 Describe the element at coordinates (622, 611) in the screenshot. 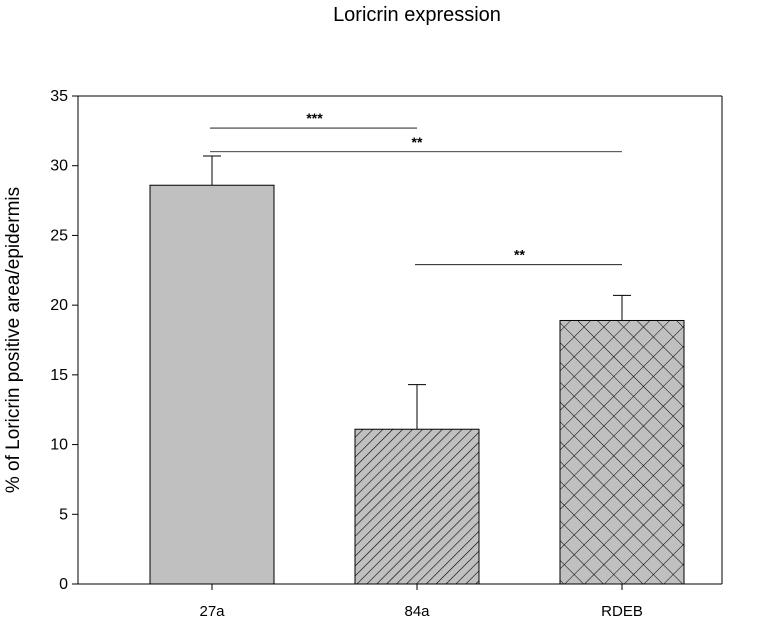

I see `x-tick-label: RDEB` at that location.